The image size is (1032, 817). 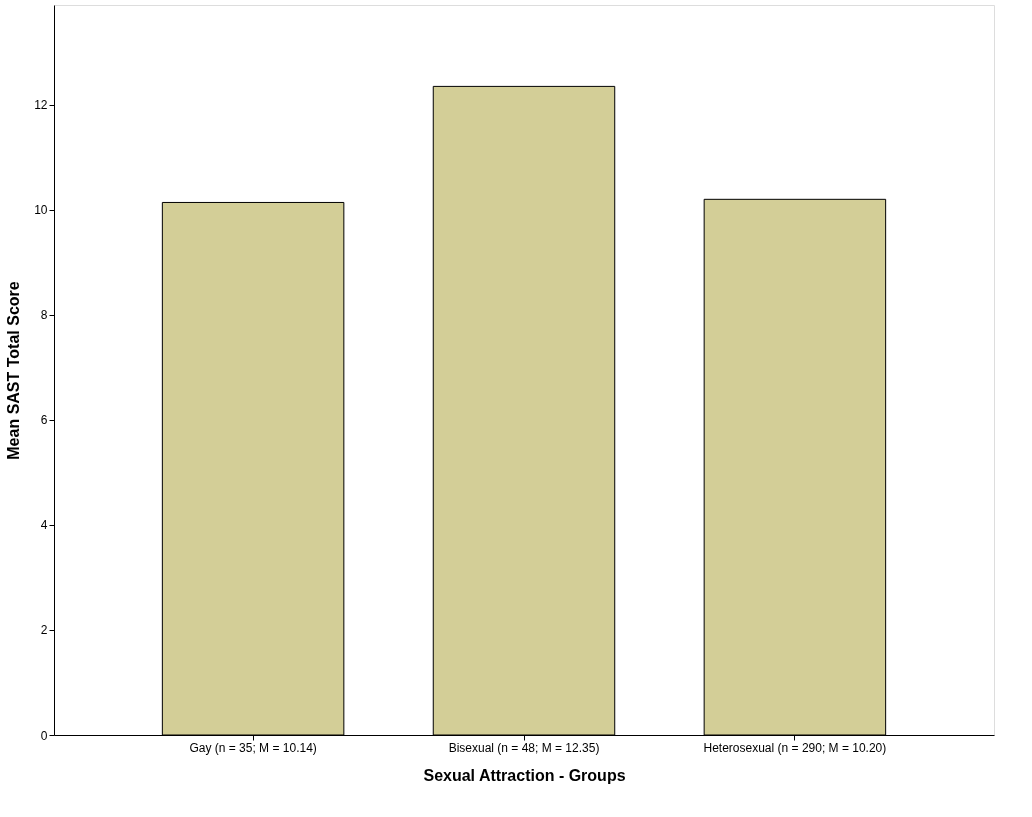 What do you see at coordinates (253, 747) in the screenshot?
I see `x-tick-label: Gay (n = 35; M = 10.14)` at bounding box center [253, 747].